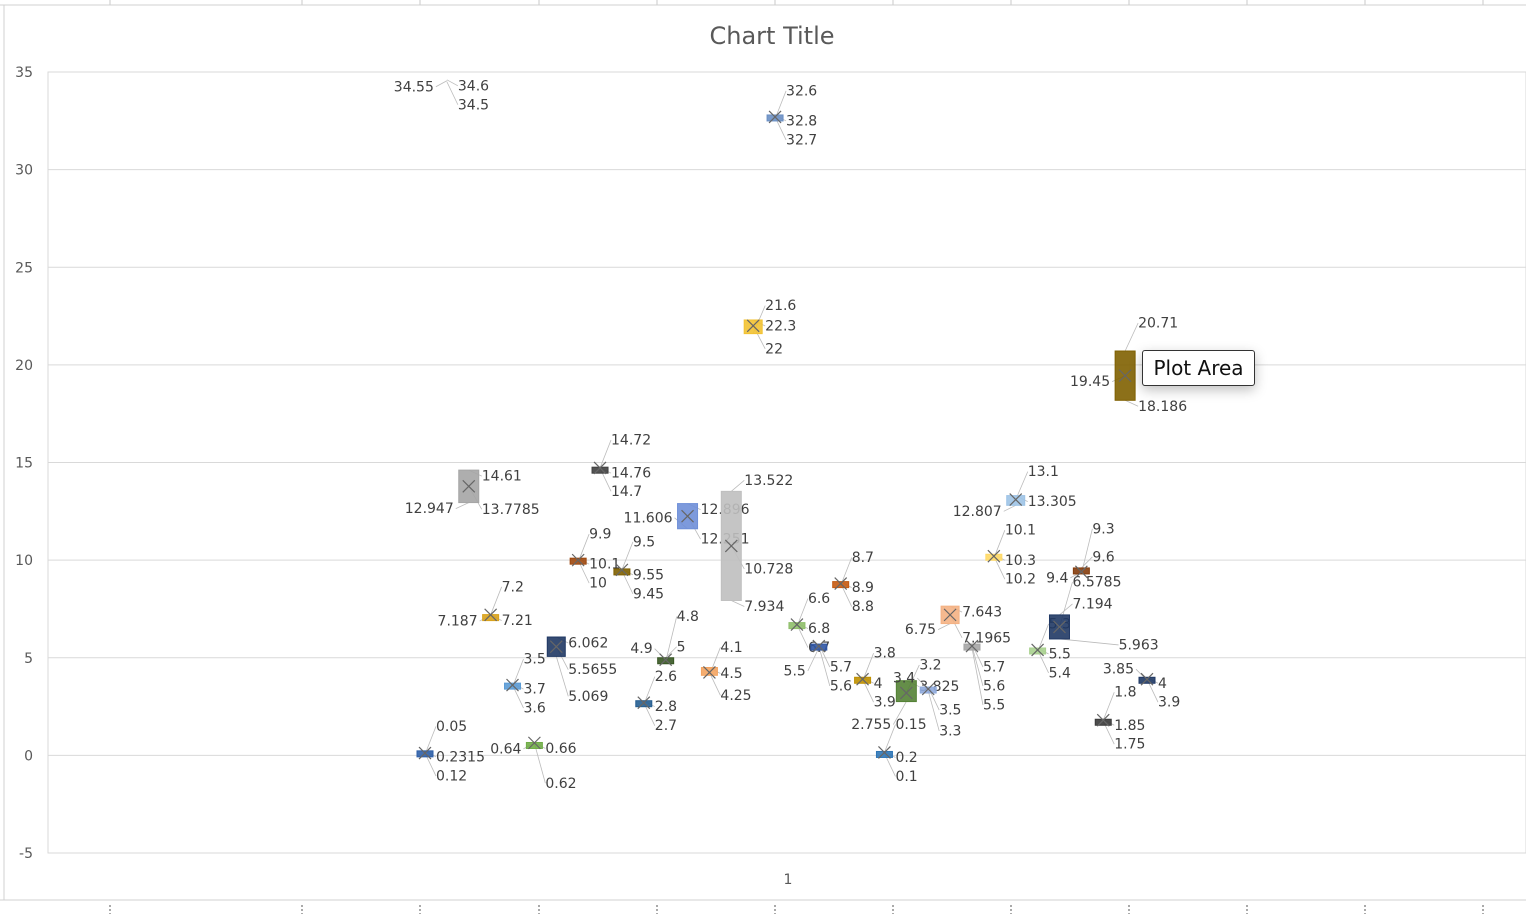 Image resolution: width=1526 pixels, height=914 pixels. Describe the element at coordinates (1103, 613) in the screenshot. I see `series-box: 7.194 6.5785 5.963` at that location.